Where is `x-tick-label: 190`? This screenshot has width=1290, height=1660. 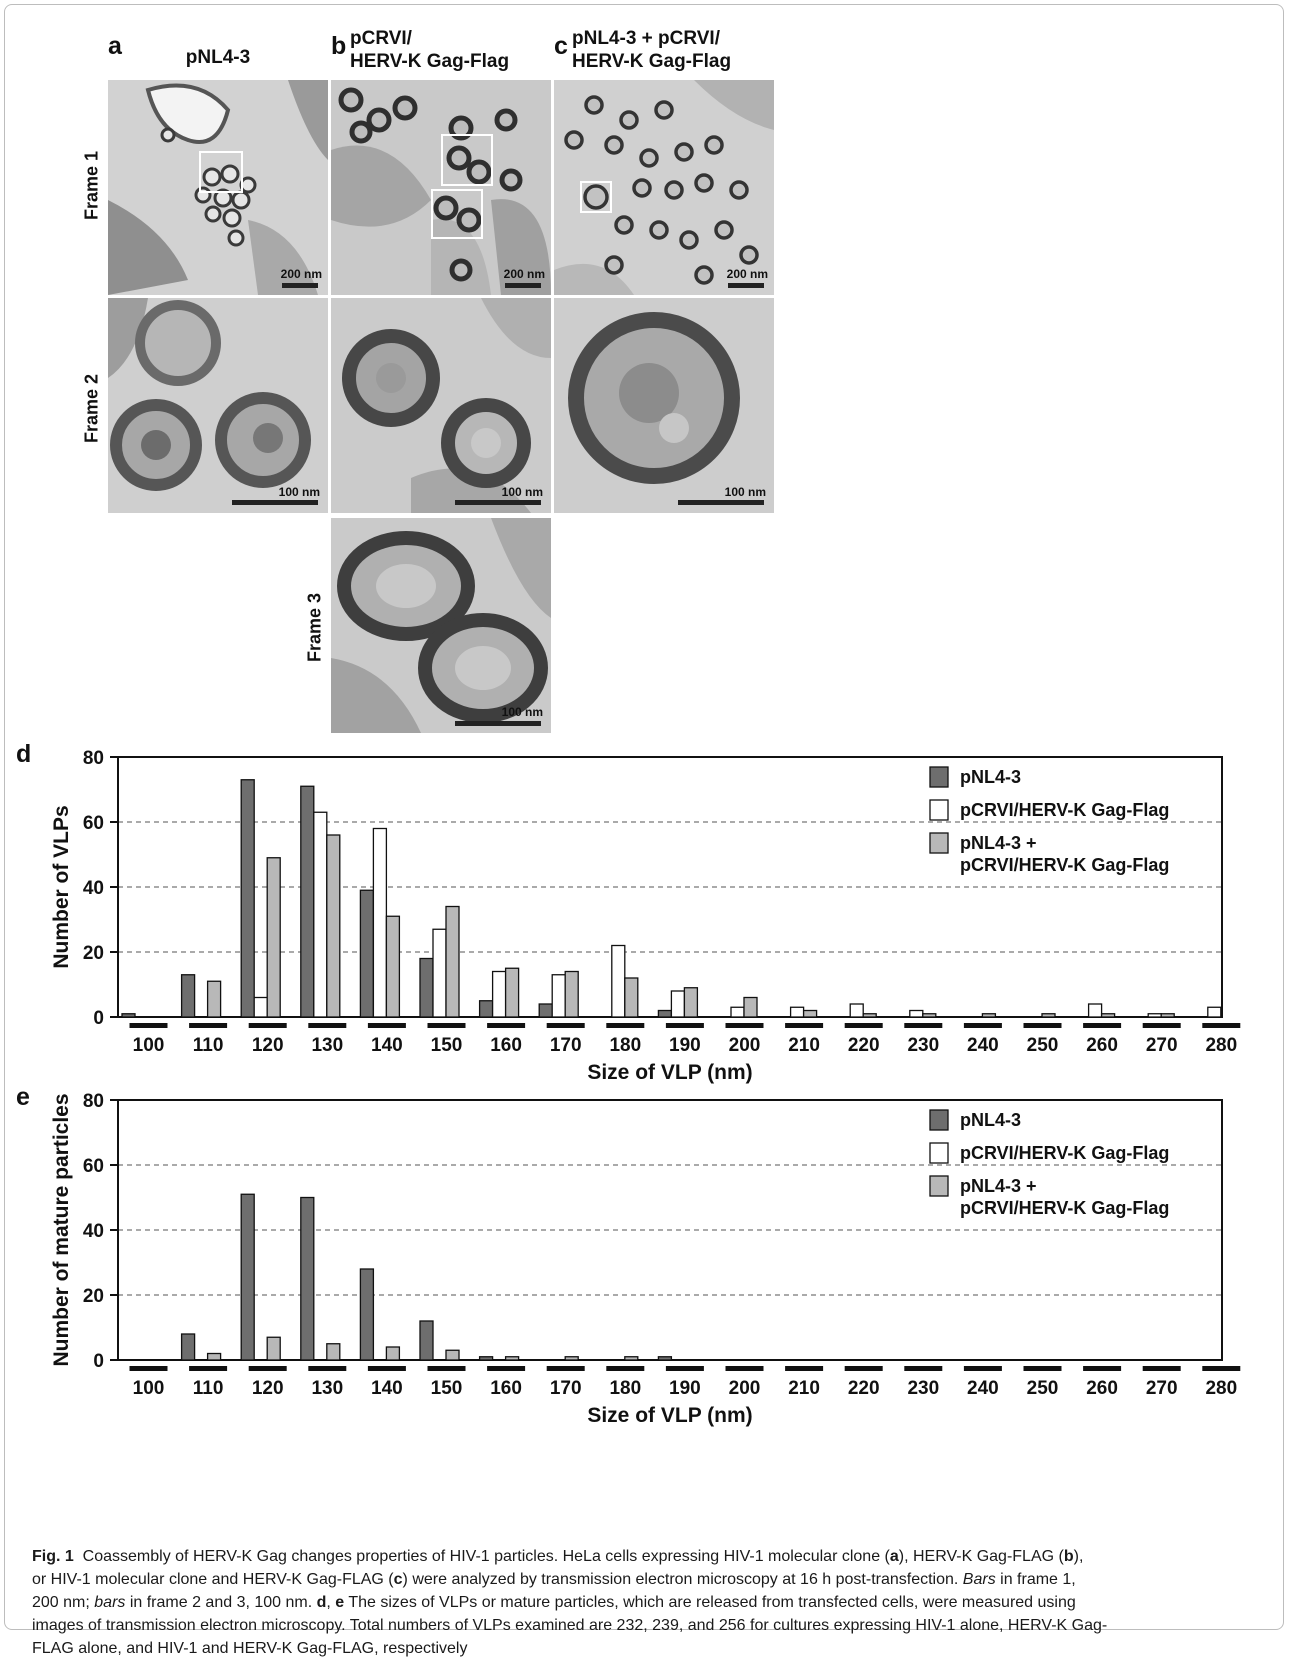 x-tick-label: 190 is located at coordinates (685, 1045).